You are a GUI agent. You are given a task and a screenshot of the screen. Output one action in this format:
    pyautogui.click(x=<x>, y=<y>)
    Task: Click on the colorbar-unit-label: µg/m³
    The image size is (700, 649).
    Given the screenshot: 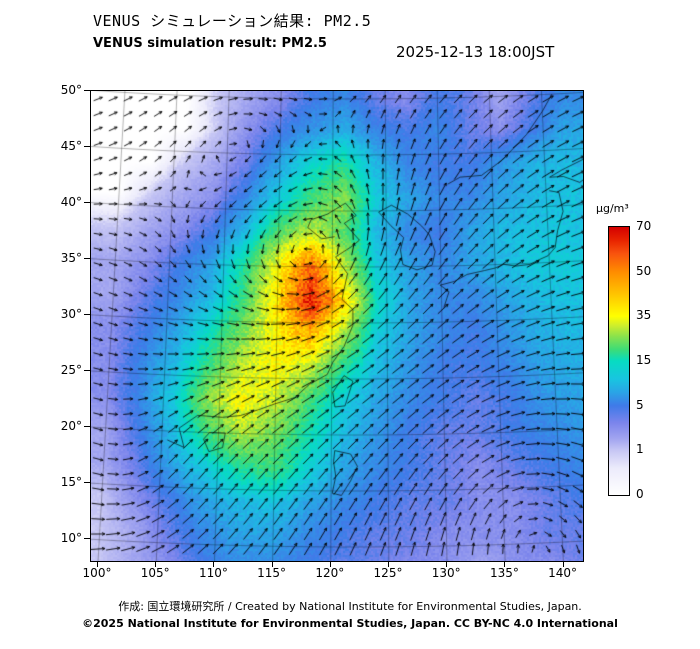 What is the action you would take?
    pyautogui.click(x=612, y=208)
    